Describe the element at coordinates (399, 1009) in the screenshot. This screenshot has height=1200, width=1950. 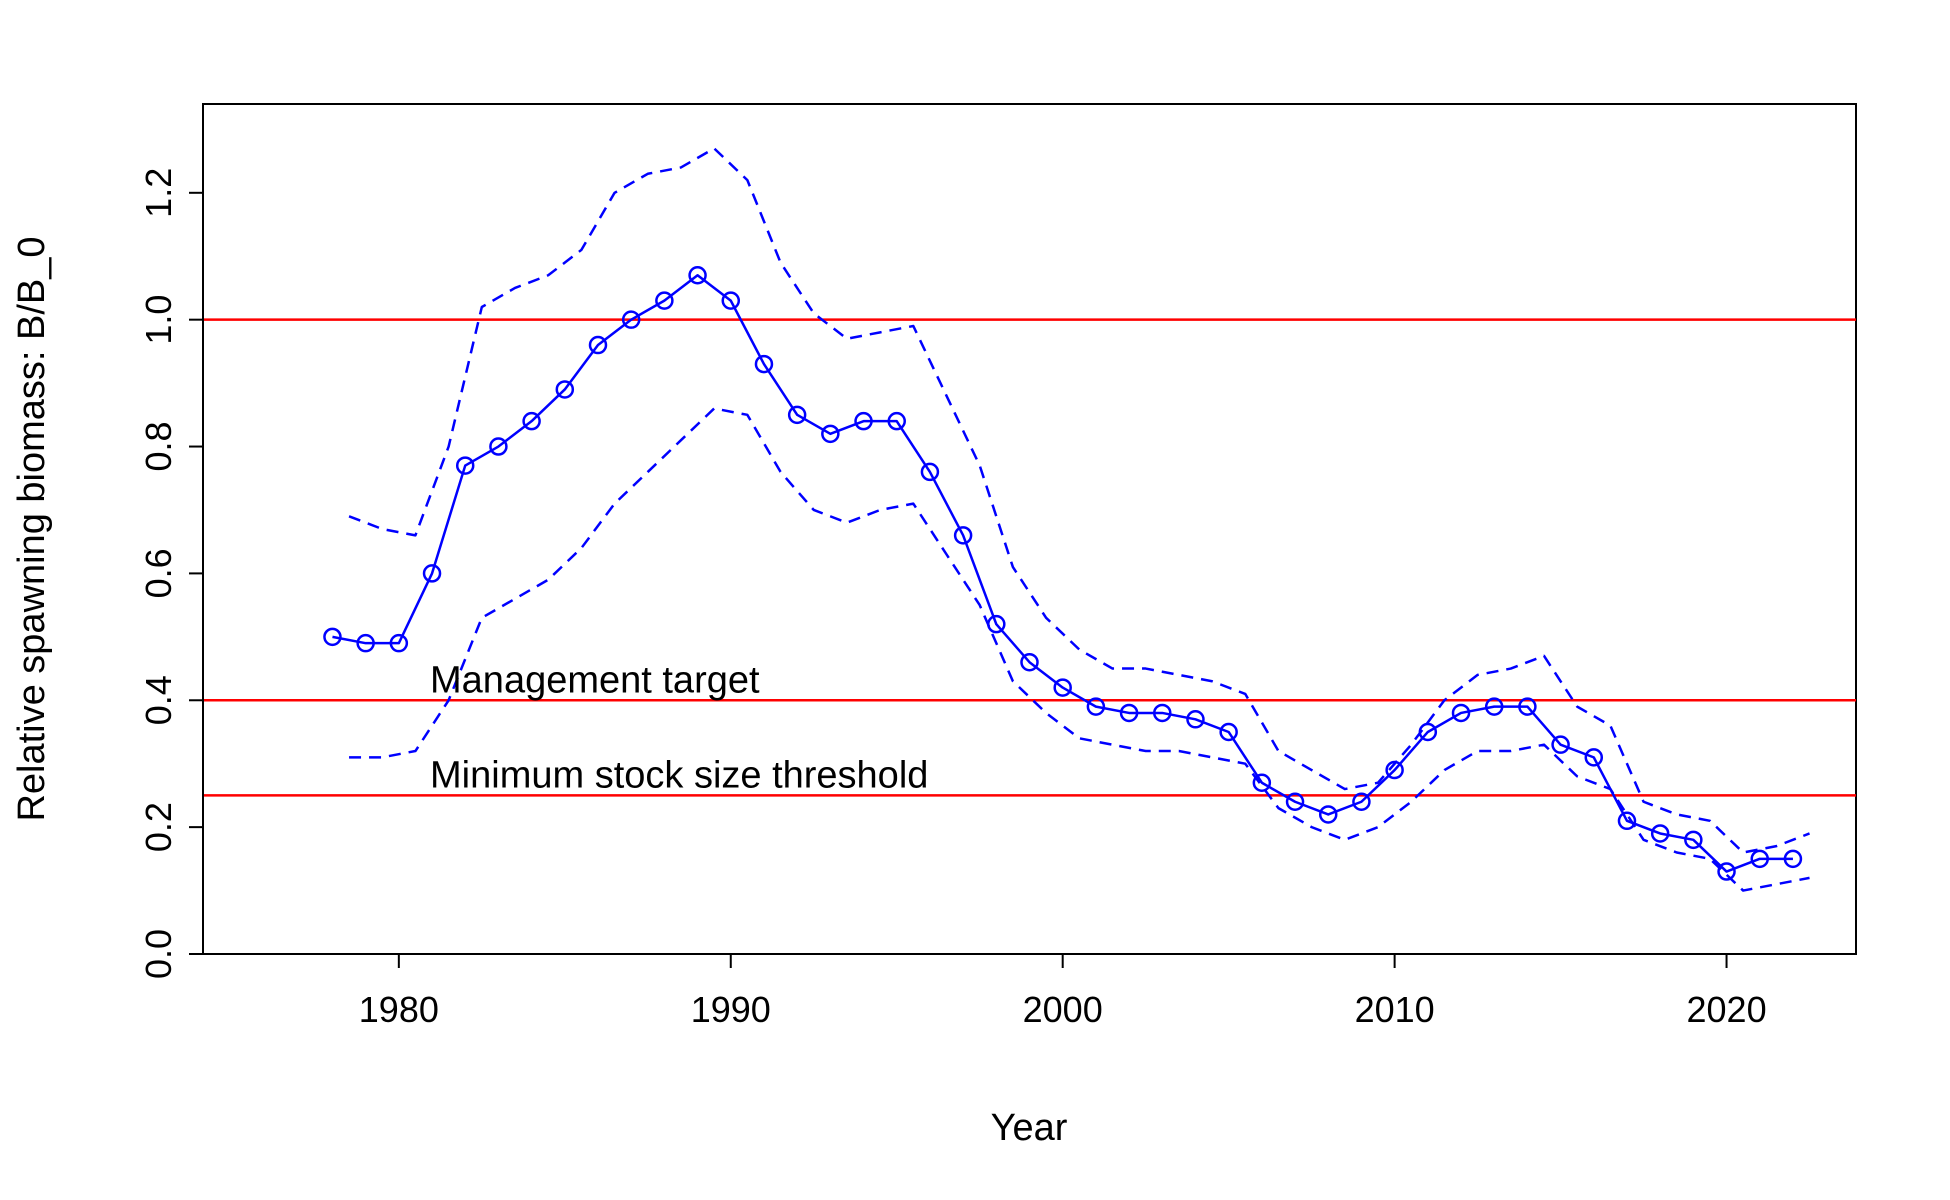
I see `x-tick-label: 1980` at that location.